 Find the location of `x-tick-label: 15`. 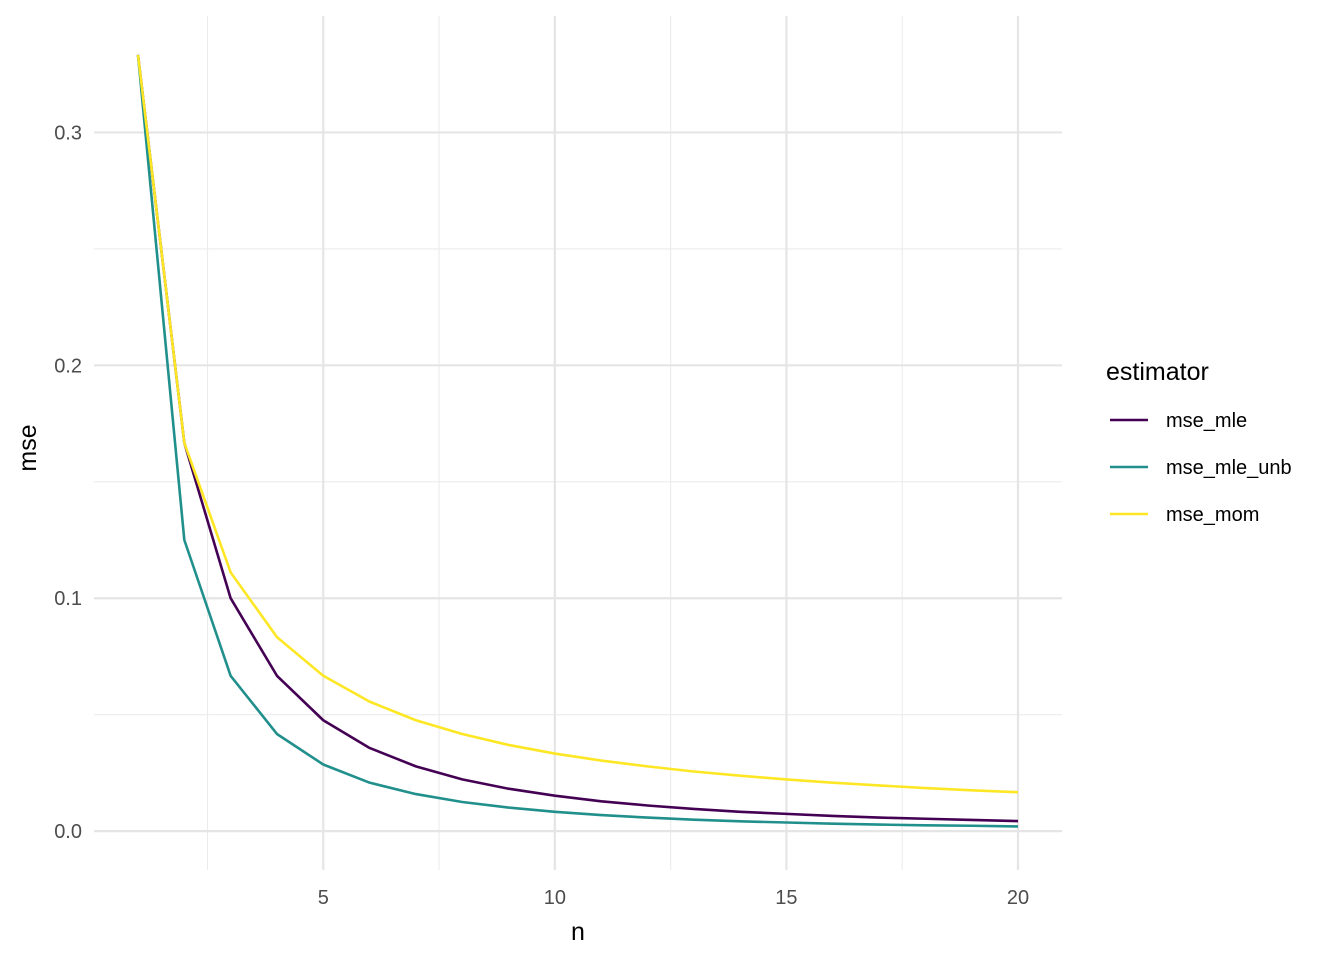

x-tick-label: 15 is located at coordinates (786, 898).